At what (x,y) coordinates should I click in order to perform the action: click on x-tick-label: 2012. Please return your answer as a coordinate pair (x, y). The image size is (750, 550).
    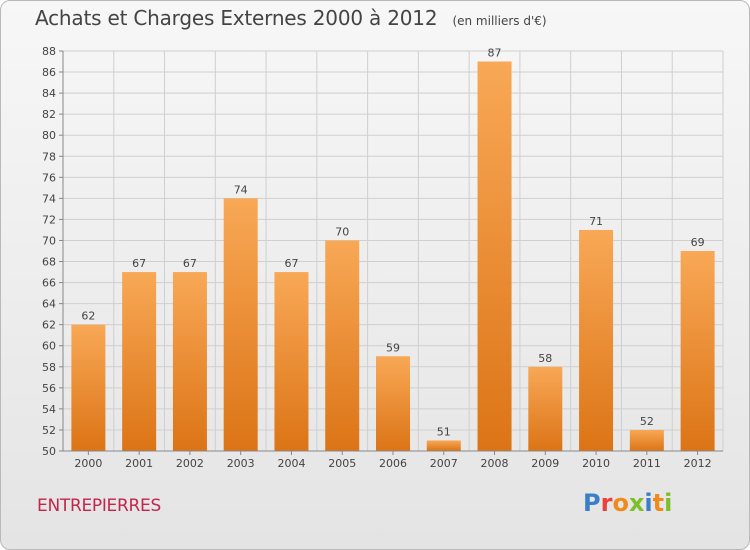
    Looking at the image, I should click on (698, 463).